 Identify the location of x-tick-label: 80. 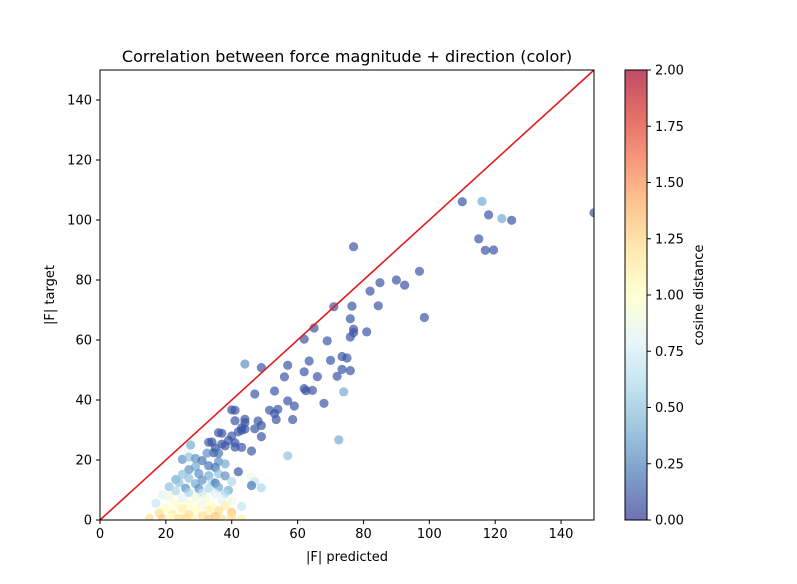
(363, 534).